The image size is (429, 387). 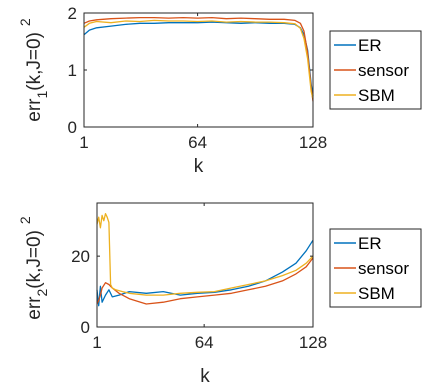 I want to click on bottom-x-tick-label-1: 1, so click(x=96, y=342).